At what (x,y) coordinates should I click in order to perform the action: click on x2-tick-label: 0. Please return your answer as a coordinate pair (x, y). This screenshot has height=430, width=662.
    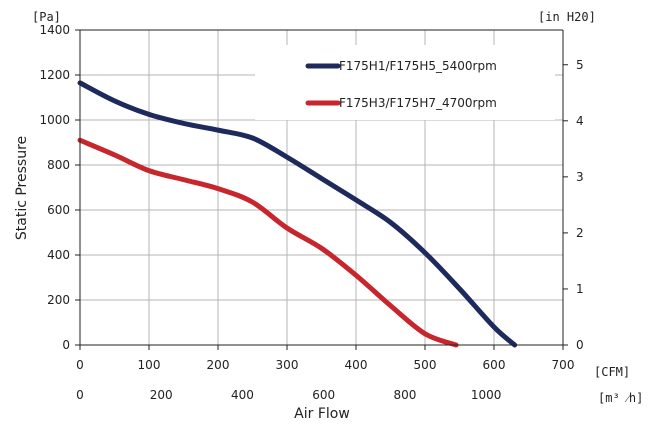
    Looking at the image, I should click on (80, 395).